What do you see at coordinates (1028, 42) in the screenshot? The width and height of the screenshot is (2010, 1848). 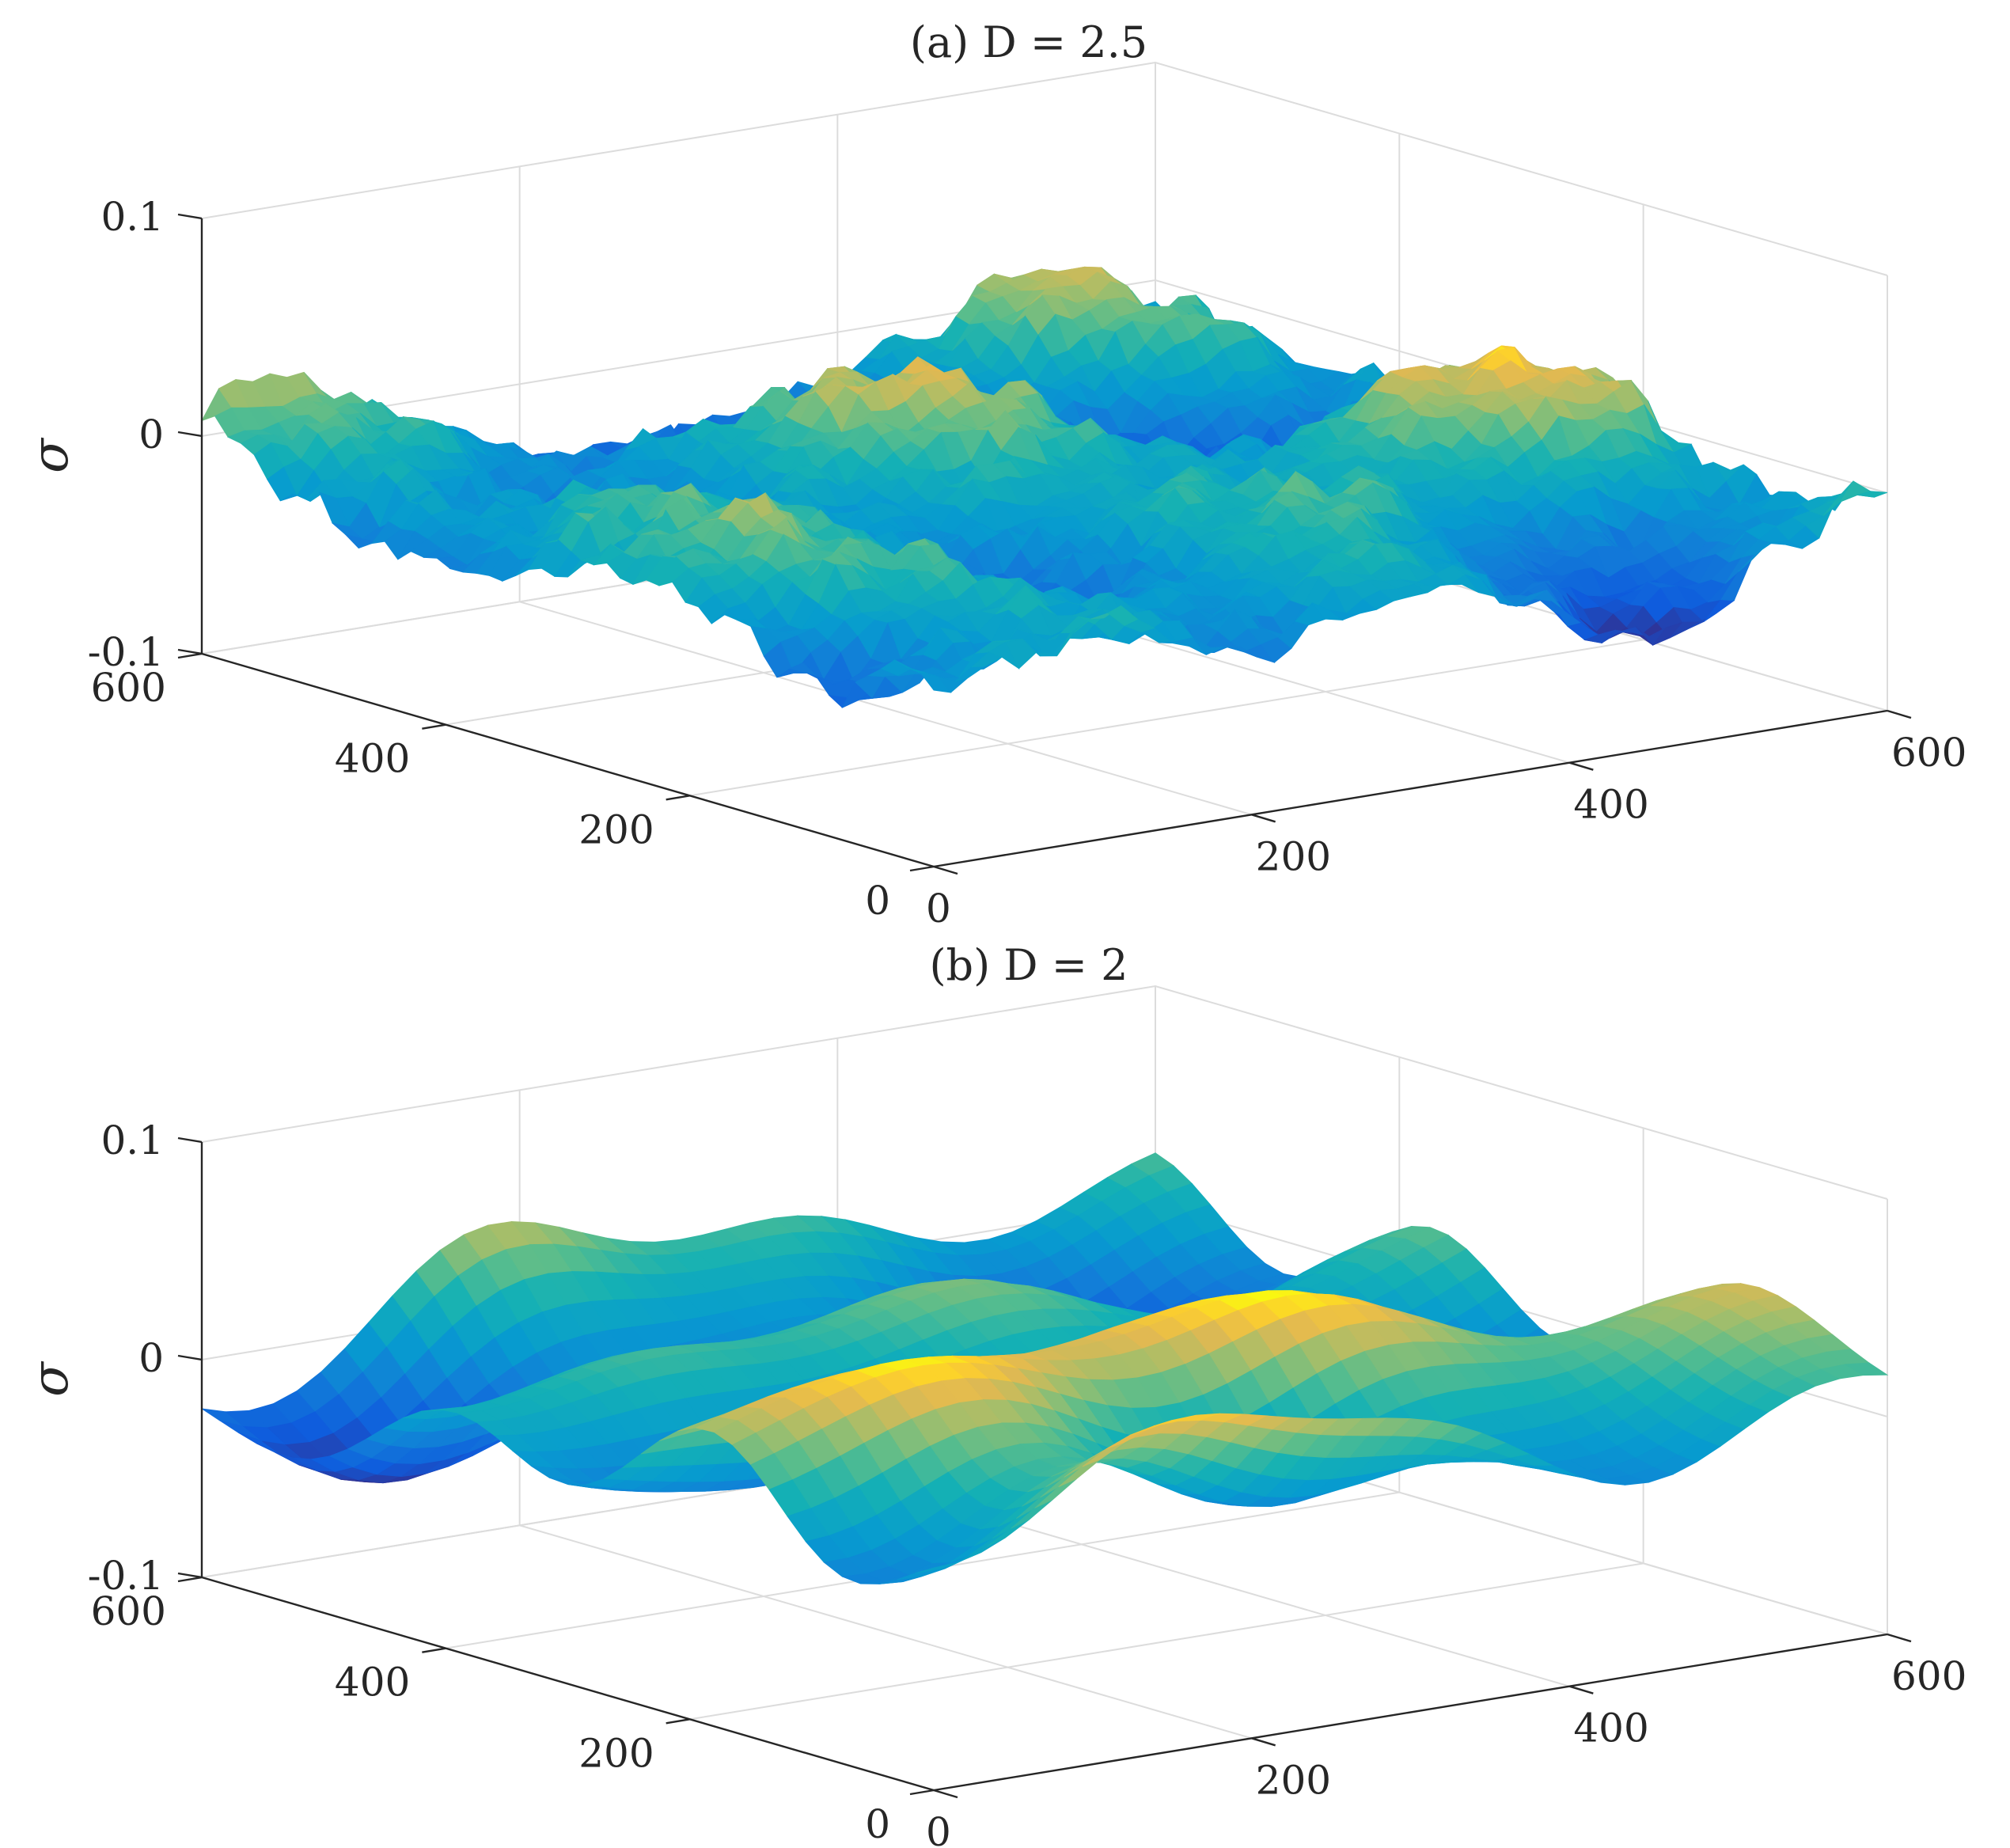 I see `chart-title: (a) D = 2.5` at bounding box center [1028, 42].